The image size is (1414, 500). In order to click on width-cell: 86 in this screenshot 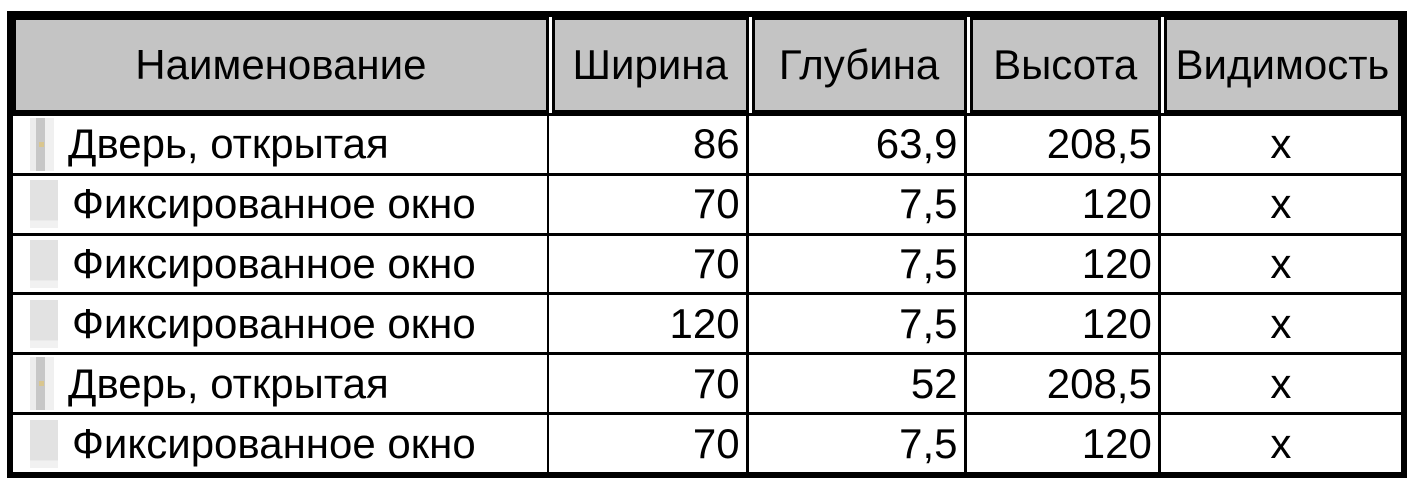, I will do `click(649, 144)`.